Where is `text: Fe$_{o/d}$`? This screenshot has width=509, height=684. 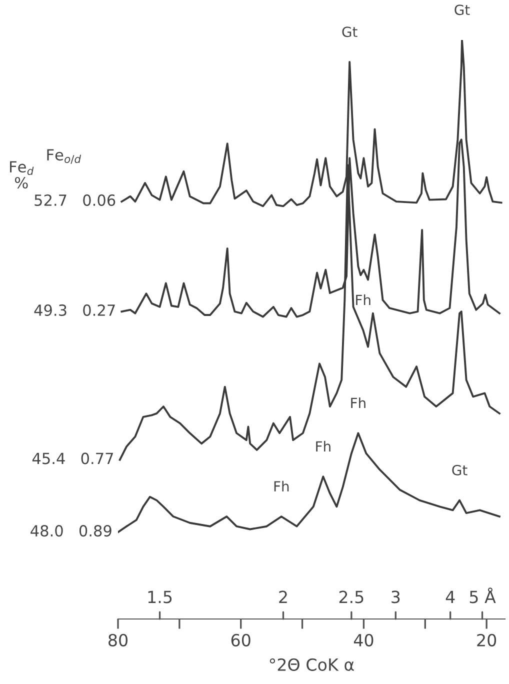 text: Fe$_{o/d}$ is located at coordinates (64, 156).